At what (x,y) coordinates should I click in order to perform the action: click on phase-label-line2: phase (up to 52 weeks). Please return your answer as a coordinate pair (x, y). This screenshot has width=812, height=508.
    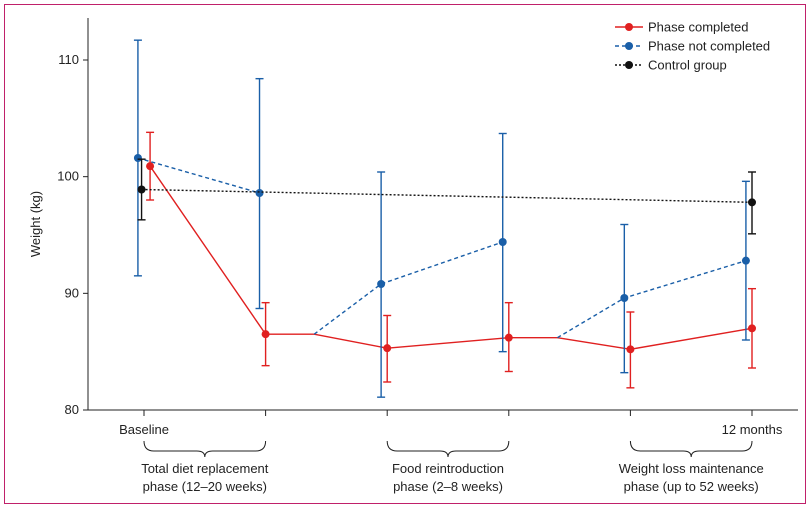
    Looking at the image, I should click on (691, 486).